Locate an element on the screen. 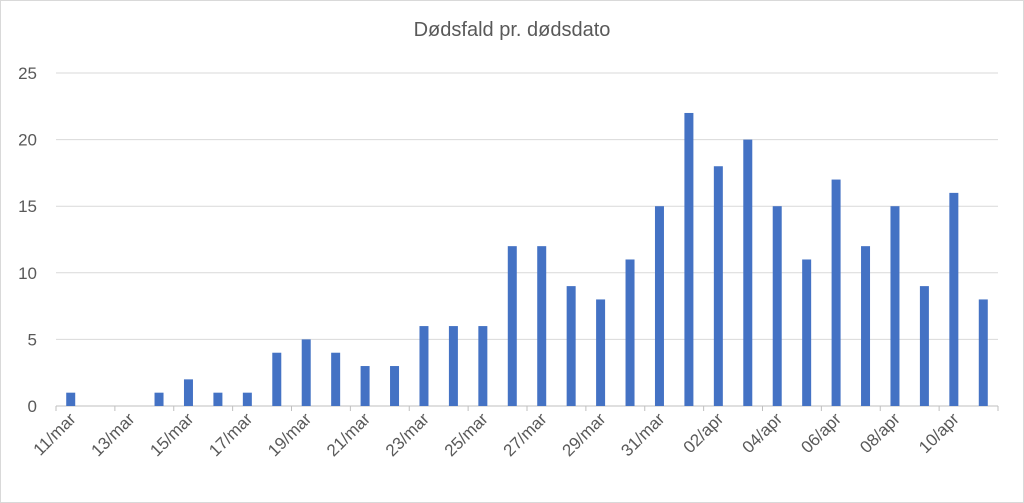 This screenshot has height=503, width=1024. x-tick-label: 15/mar is located at coordinates (171, 434).